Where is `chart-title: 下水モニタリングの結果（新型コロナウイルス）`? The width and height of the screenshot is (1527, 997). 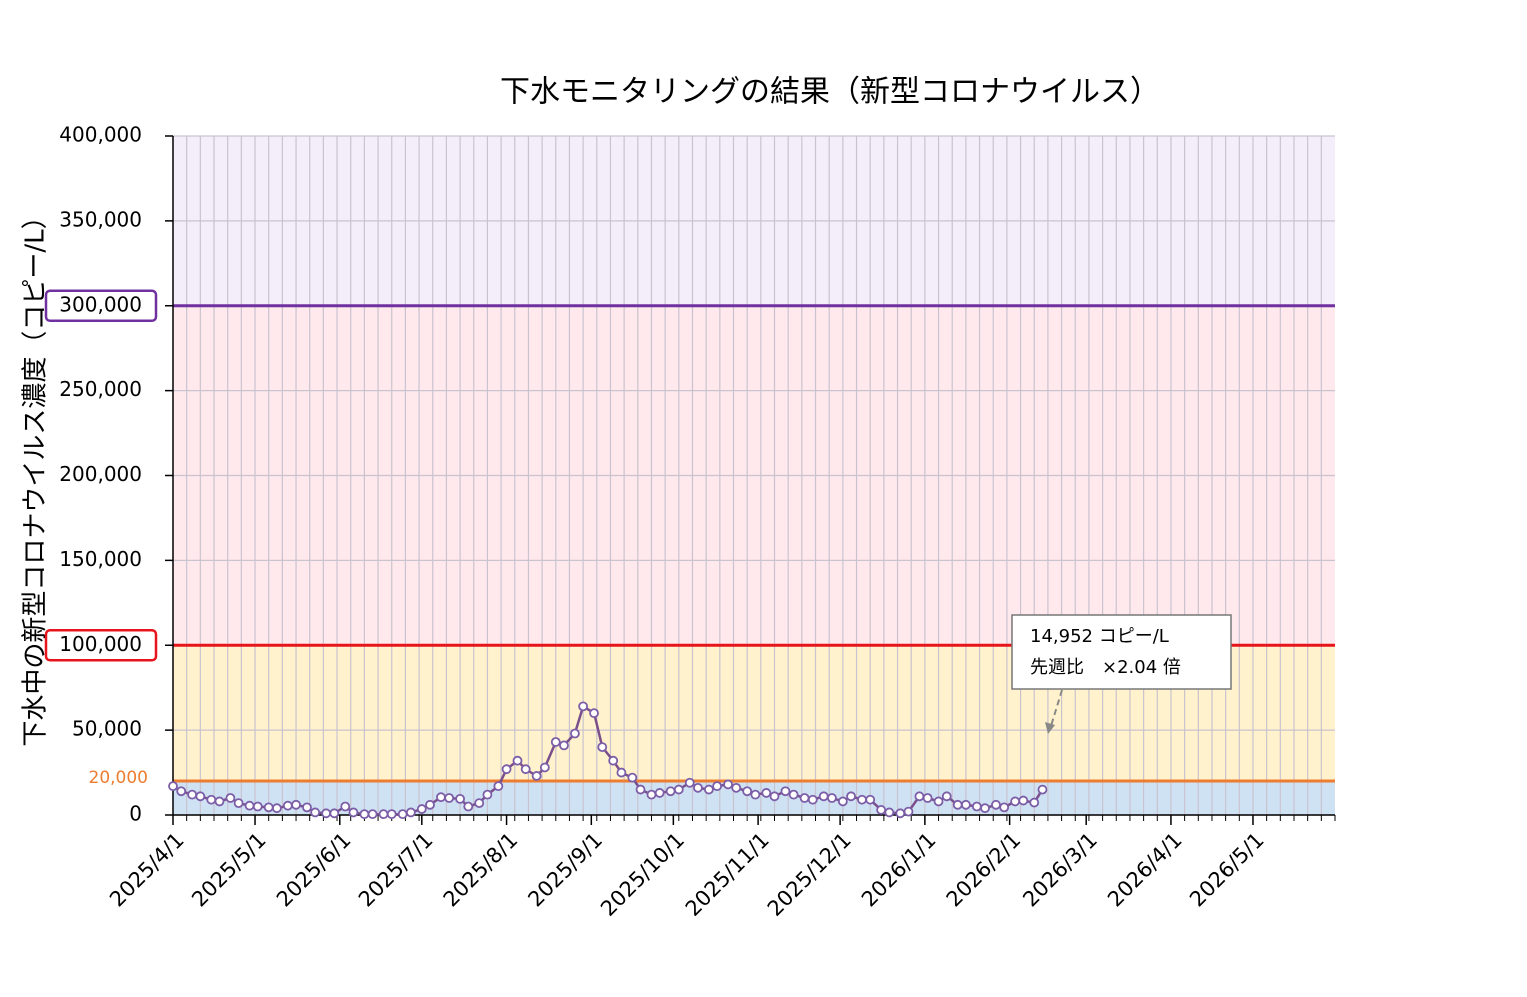
chart-title: 下水モニタリングの結果（新型コロナウイルス） is located at coordinates (830, 92).